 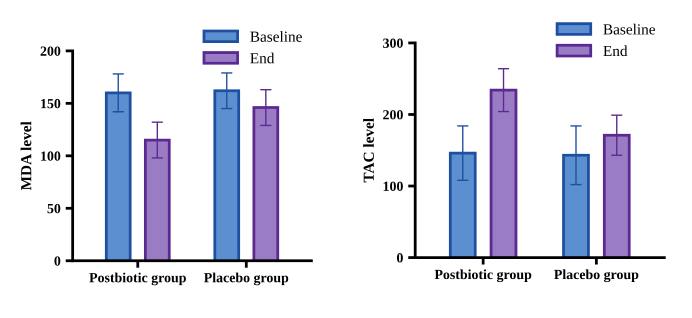 I want to click on y-tick-label: 50, so click(x=54, y=209).